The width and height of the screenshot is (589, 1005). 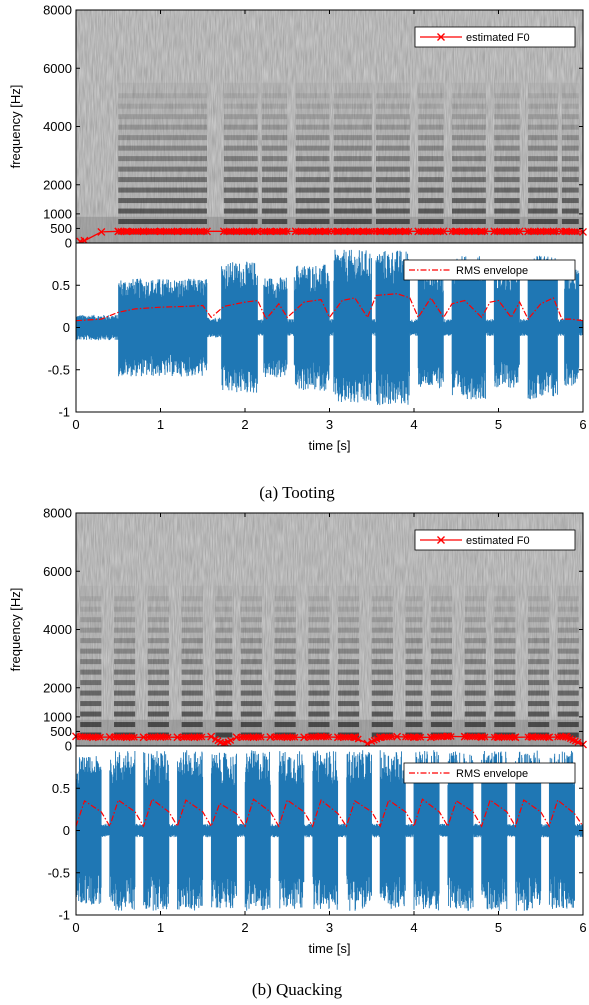 What do you see at coordinates (57, 126) in the screenshot?
I see `spectrogram-ytick-label: 4000` at bounding box center [57, 126].